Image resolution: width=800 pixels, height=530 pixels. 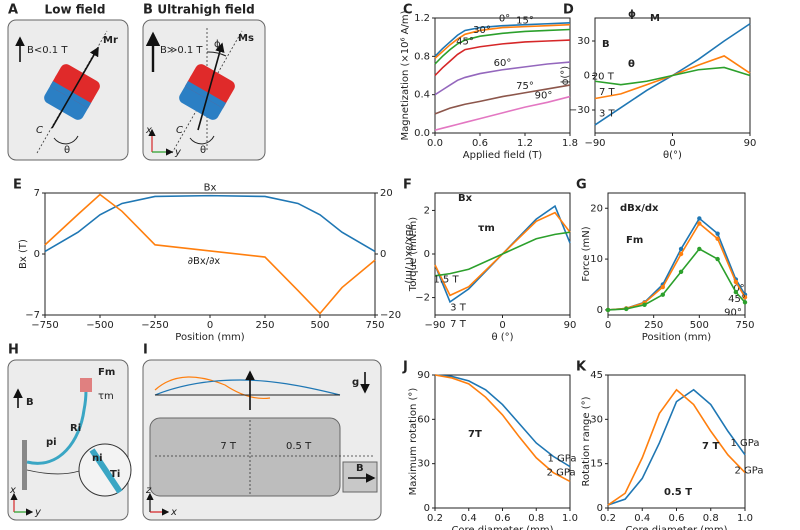 What do you see at coordinates (423, 375) in the screenshot?
I see `y-tick-label: 90` at bounding box center [423, 375].